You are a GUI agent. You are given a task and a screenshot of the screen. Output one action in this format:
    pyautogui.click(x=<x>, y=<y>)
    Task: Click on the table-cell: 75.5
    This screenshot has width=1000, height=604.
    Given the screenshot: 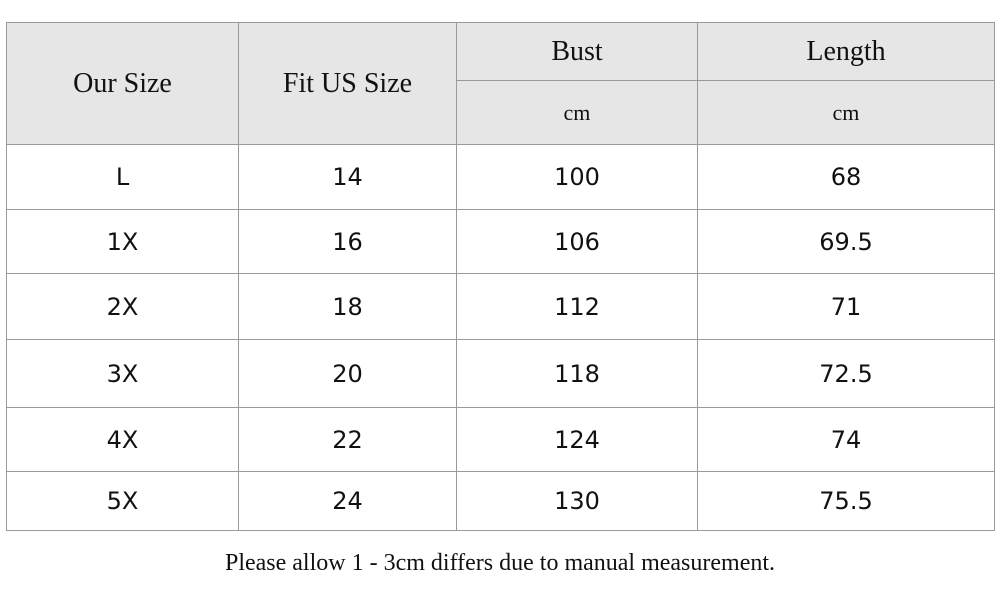 What is the action you would take?
    pyautogui.click(x=846, y=501)
    